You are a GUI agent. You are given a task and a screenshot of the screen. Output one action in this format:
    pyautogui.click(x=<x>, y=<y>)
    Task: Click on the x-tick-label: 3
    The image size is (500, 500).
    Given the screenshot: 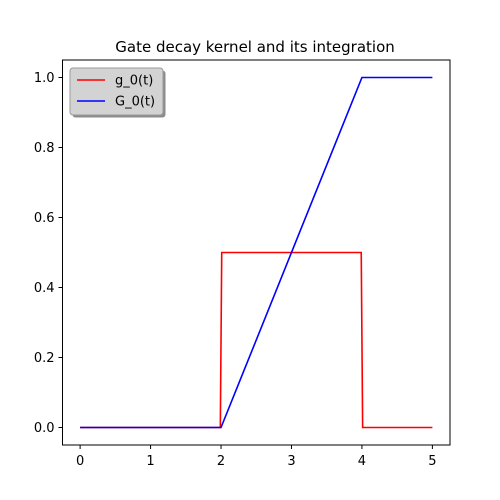 What is the action you would take?
    pyautogui.click(x=291, y=461)
    